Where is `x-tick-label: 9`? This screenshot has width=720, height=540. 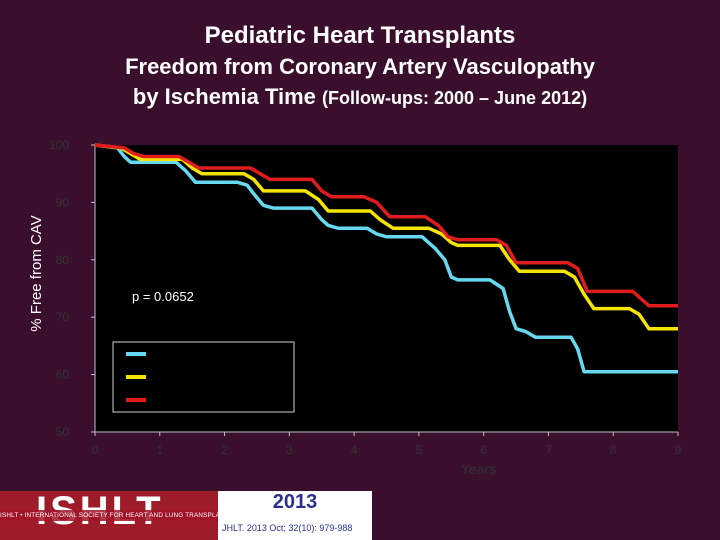
x-tick-label: 9 is located at coordinates (678, 450).